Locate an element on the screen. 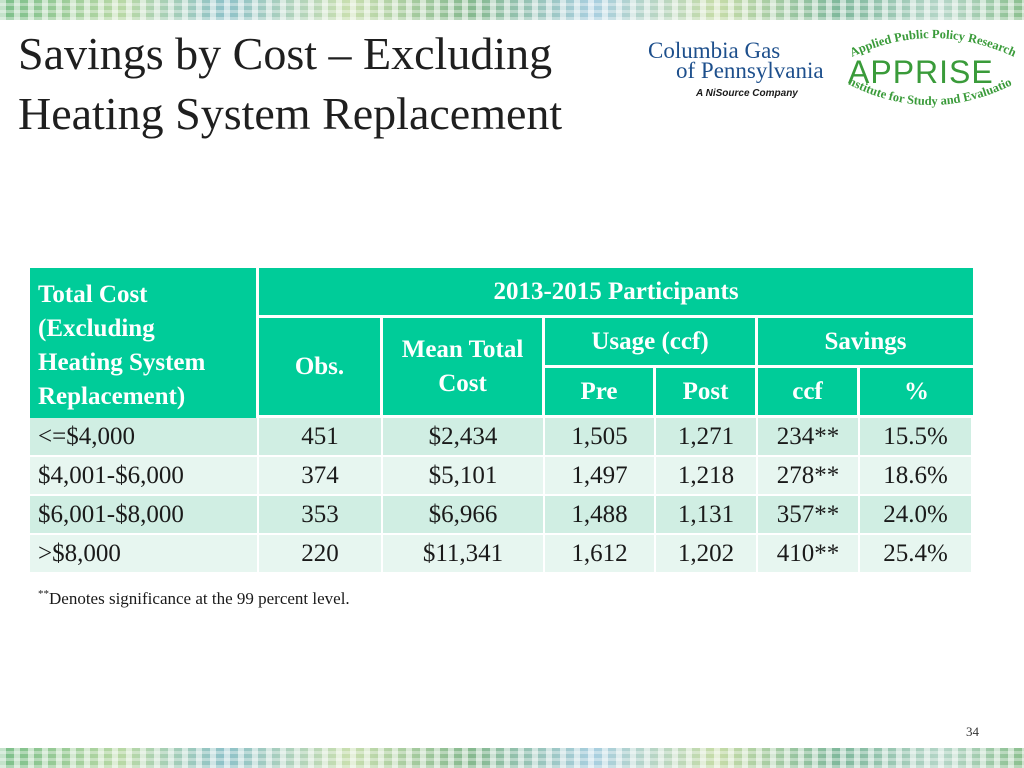 Image resolution: width=1024 pixels, height=768 pixels. cell-ccf: 410** is located at coordinates (809, 554).